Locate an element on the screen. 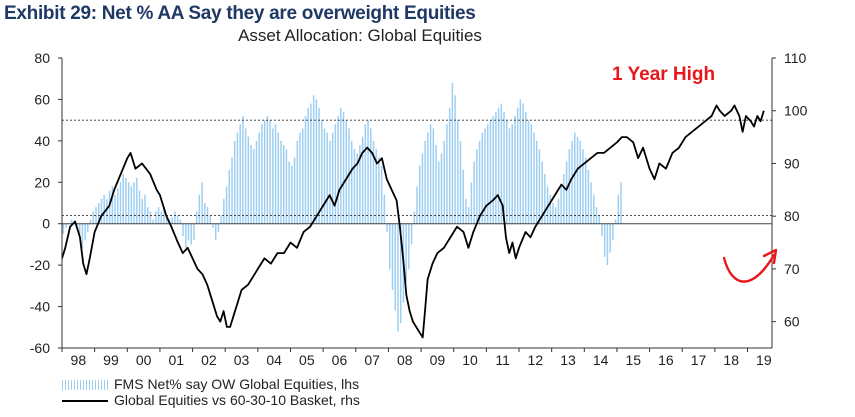 This screenshot has height=417, width=855. right-tick-label: 60 is located at coordinates (792, 322).